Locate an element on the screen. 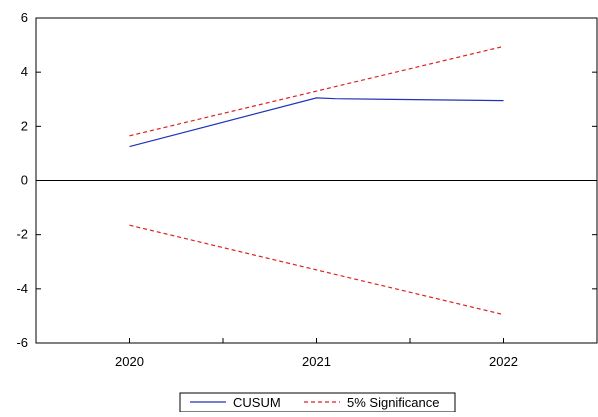 The width and height of the screenshot is (598, 417). legend-label-significance: 5% Significance is located at coordinates (393, 402).